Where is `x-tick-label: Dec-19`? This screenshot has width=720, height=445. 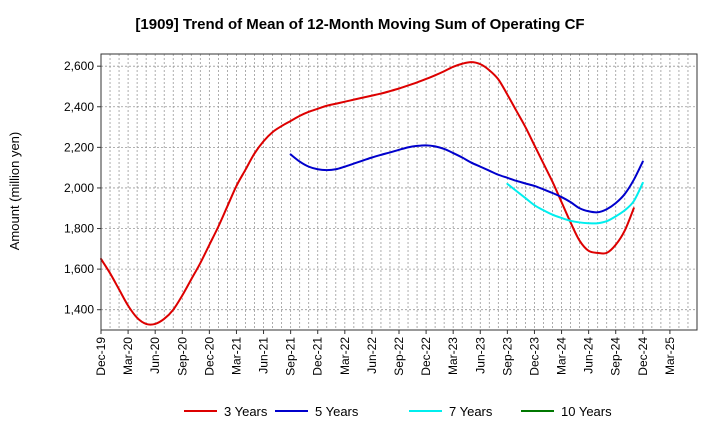
x-tick-label: Dec-19 is located at coordinates (101, 356).